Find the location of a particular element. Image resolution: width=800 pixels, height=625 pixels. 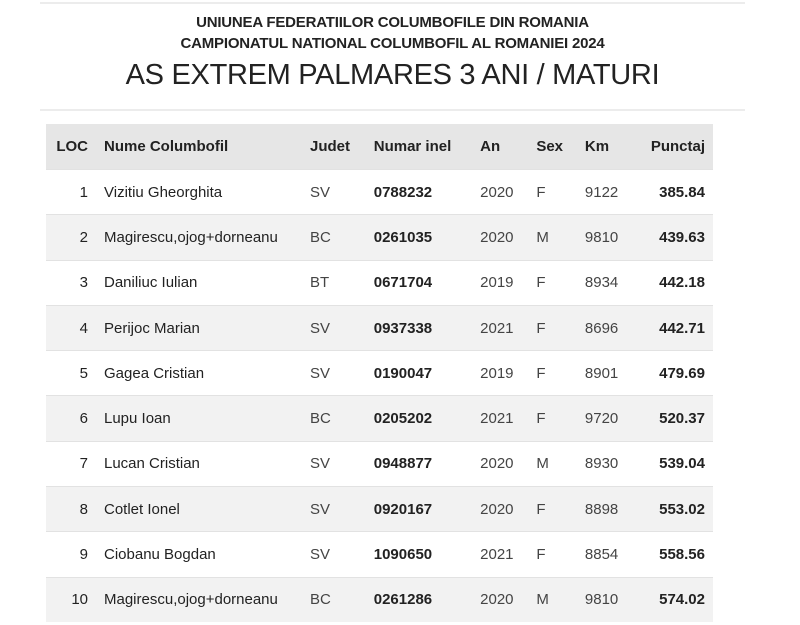

cell-name: Vizitiu Gheorghita is located at coordinates (199, 191).